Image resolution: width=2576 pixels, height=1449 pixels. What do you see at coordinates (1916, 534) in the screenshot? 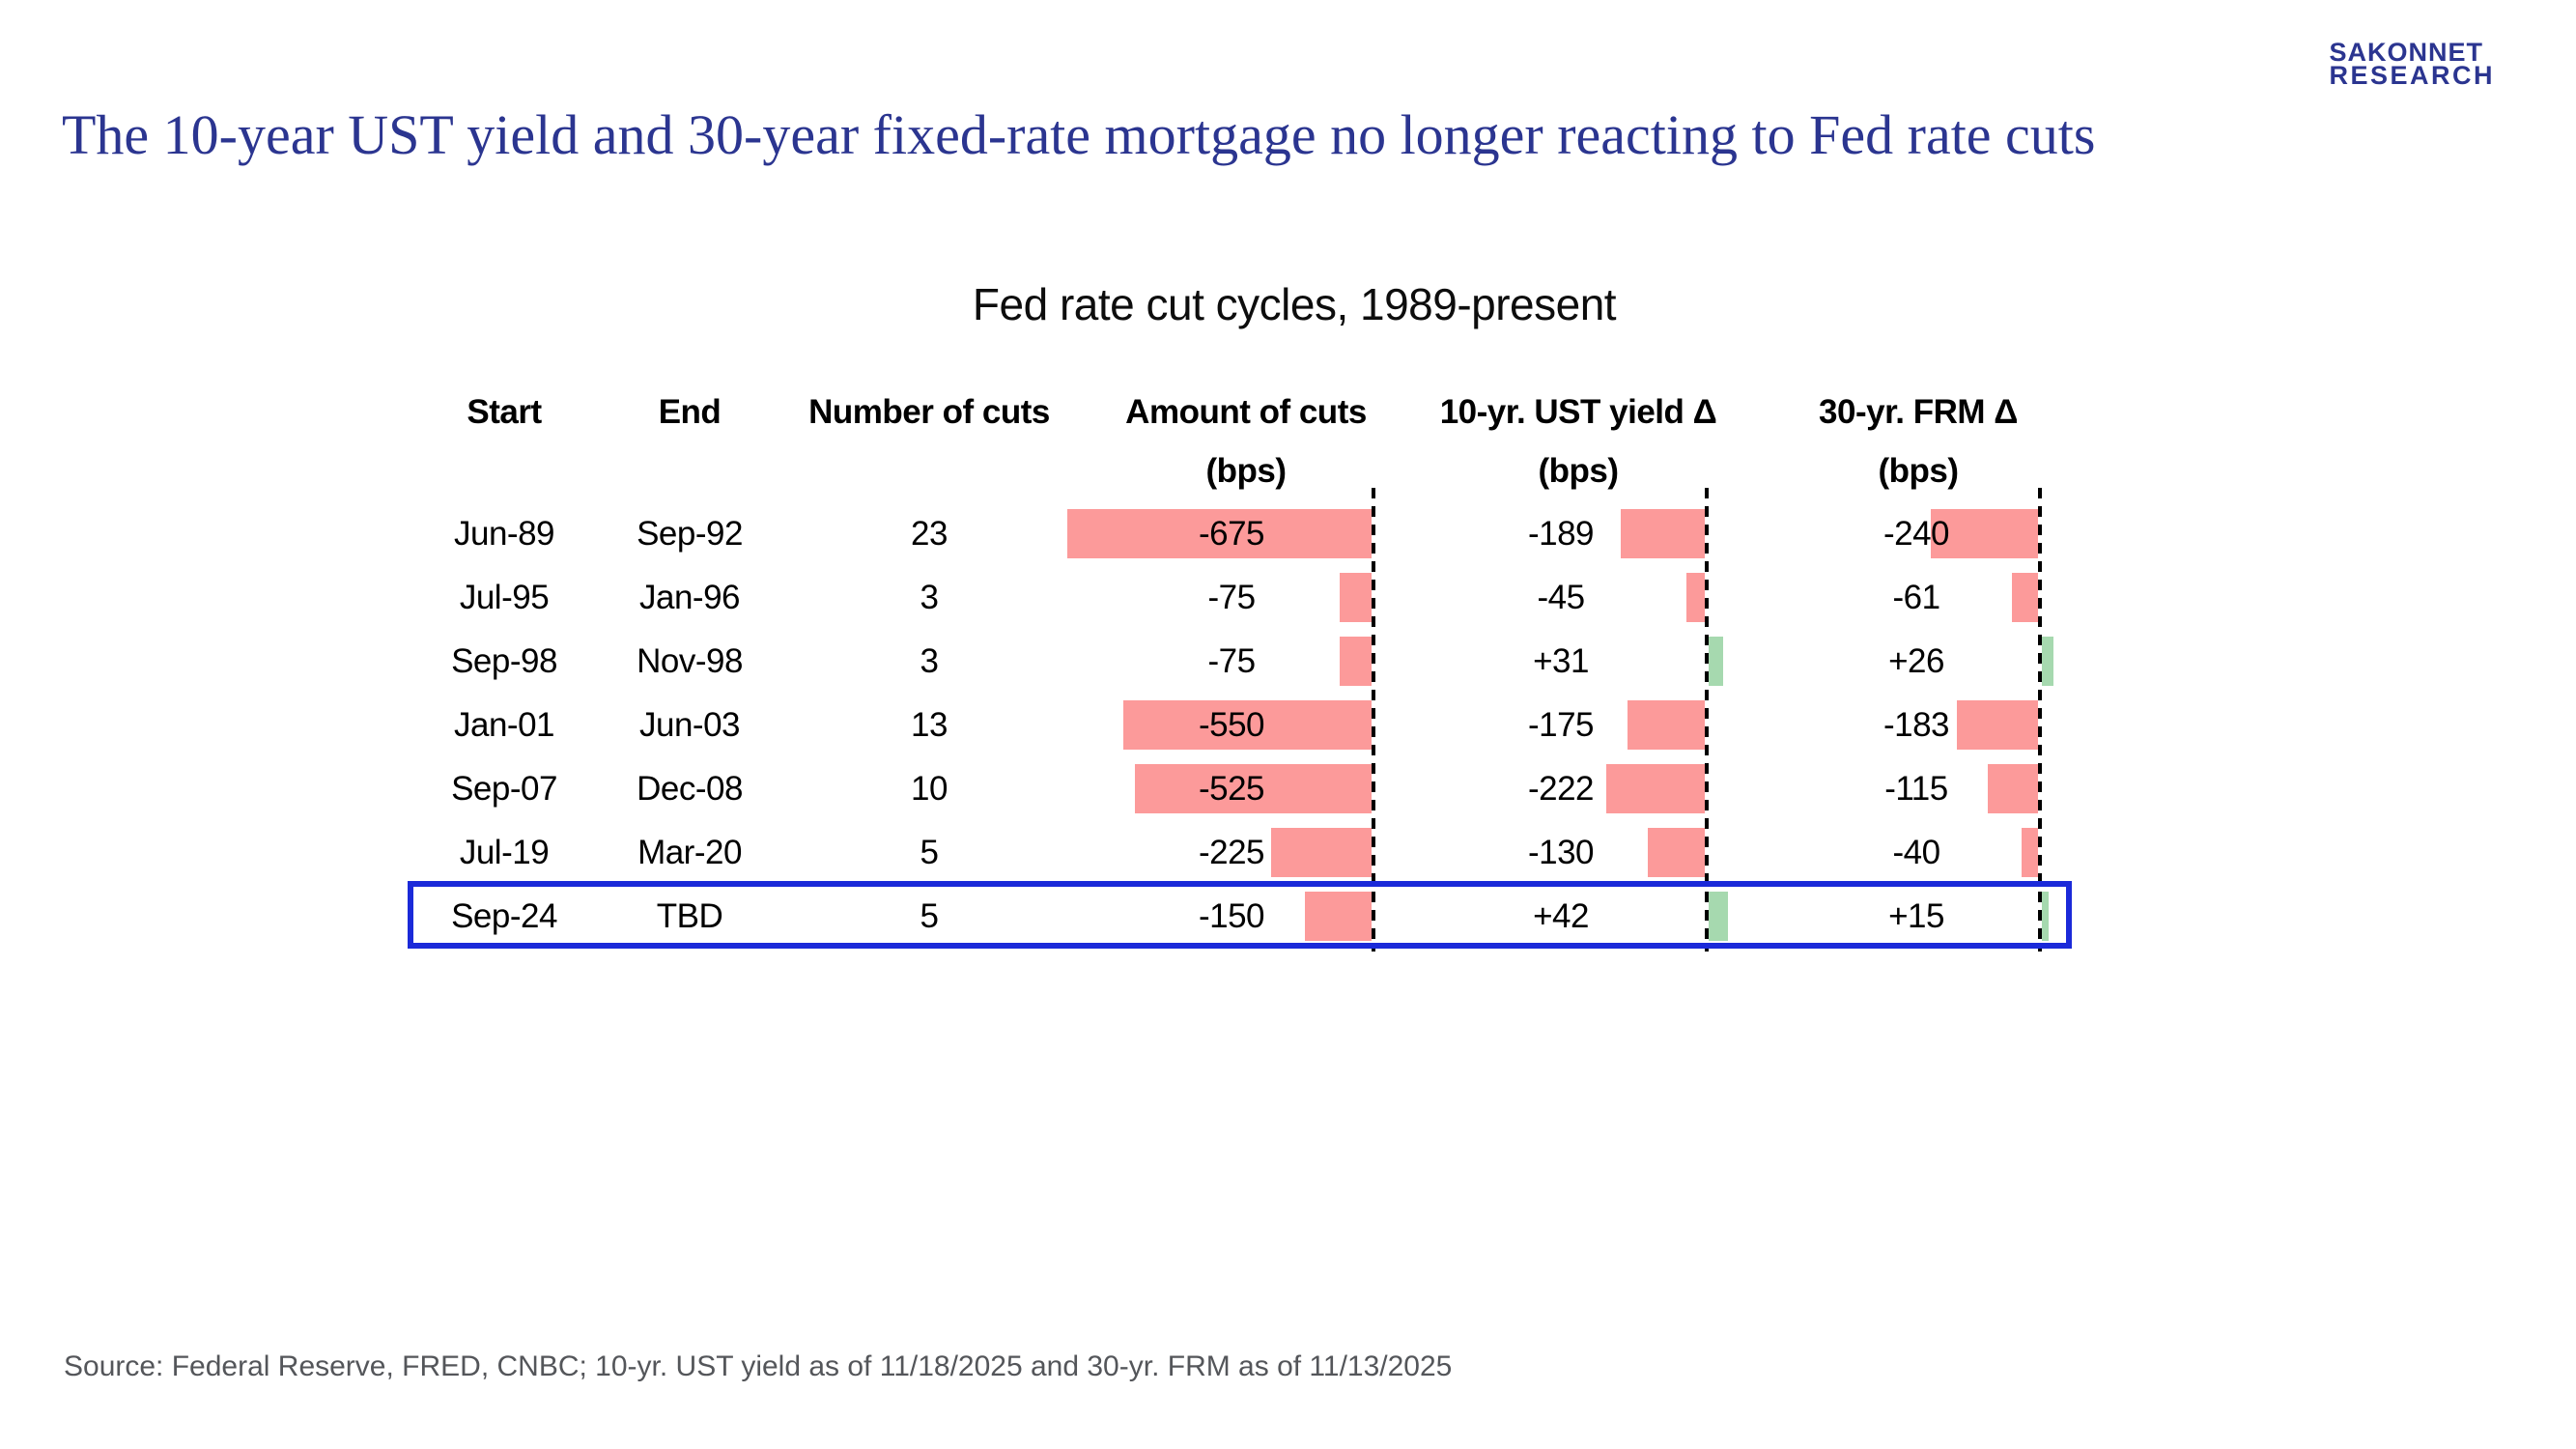
I see `cell-frm-value: -240` at bounding box center [1916, 534].